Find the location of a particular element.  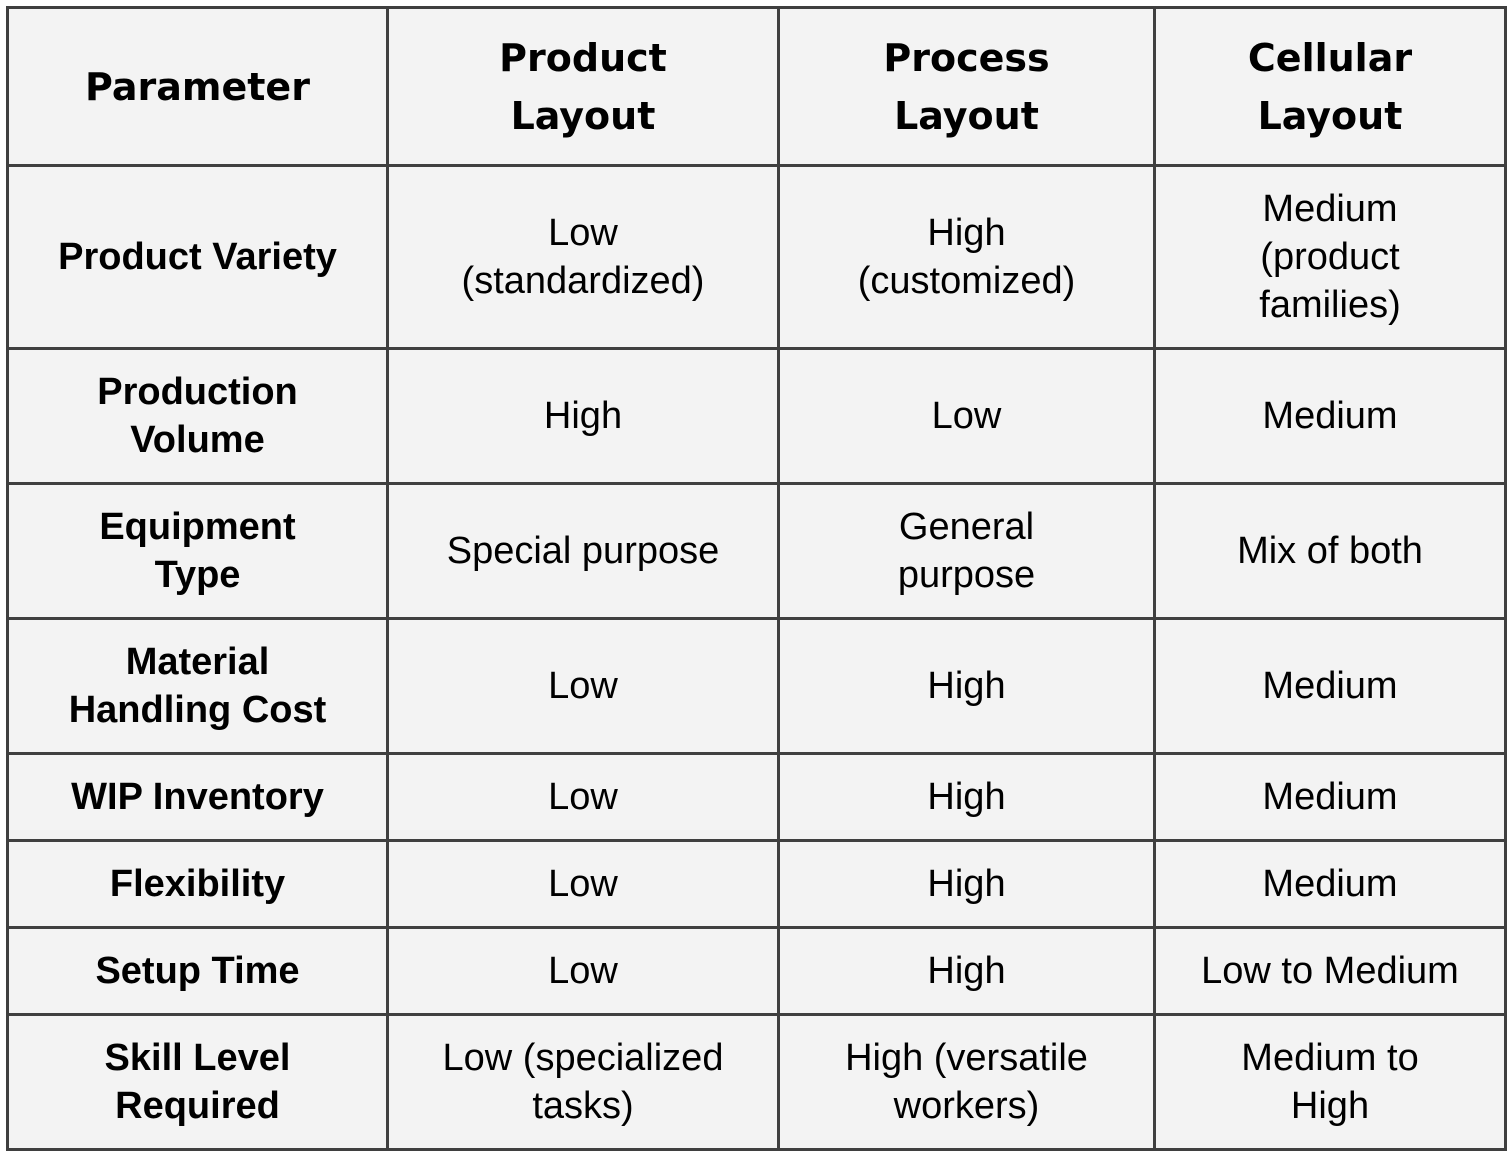

header-process-layout: Process Layout is located at coordinates (966, 86).